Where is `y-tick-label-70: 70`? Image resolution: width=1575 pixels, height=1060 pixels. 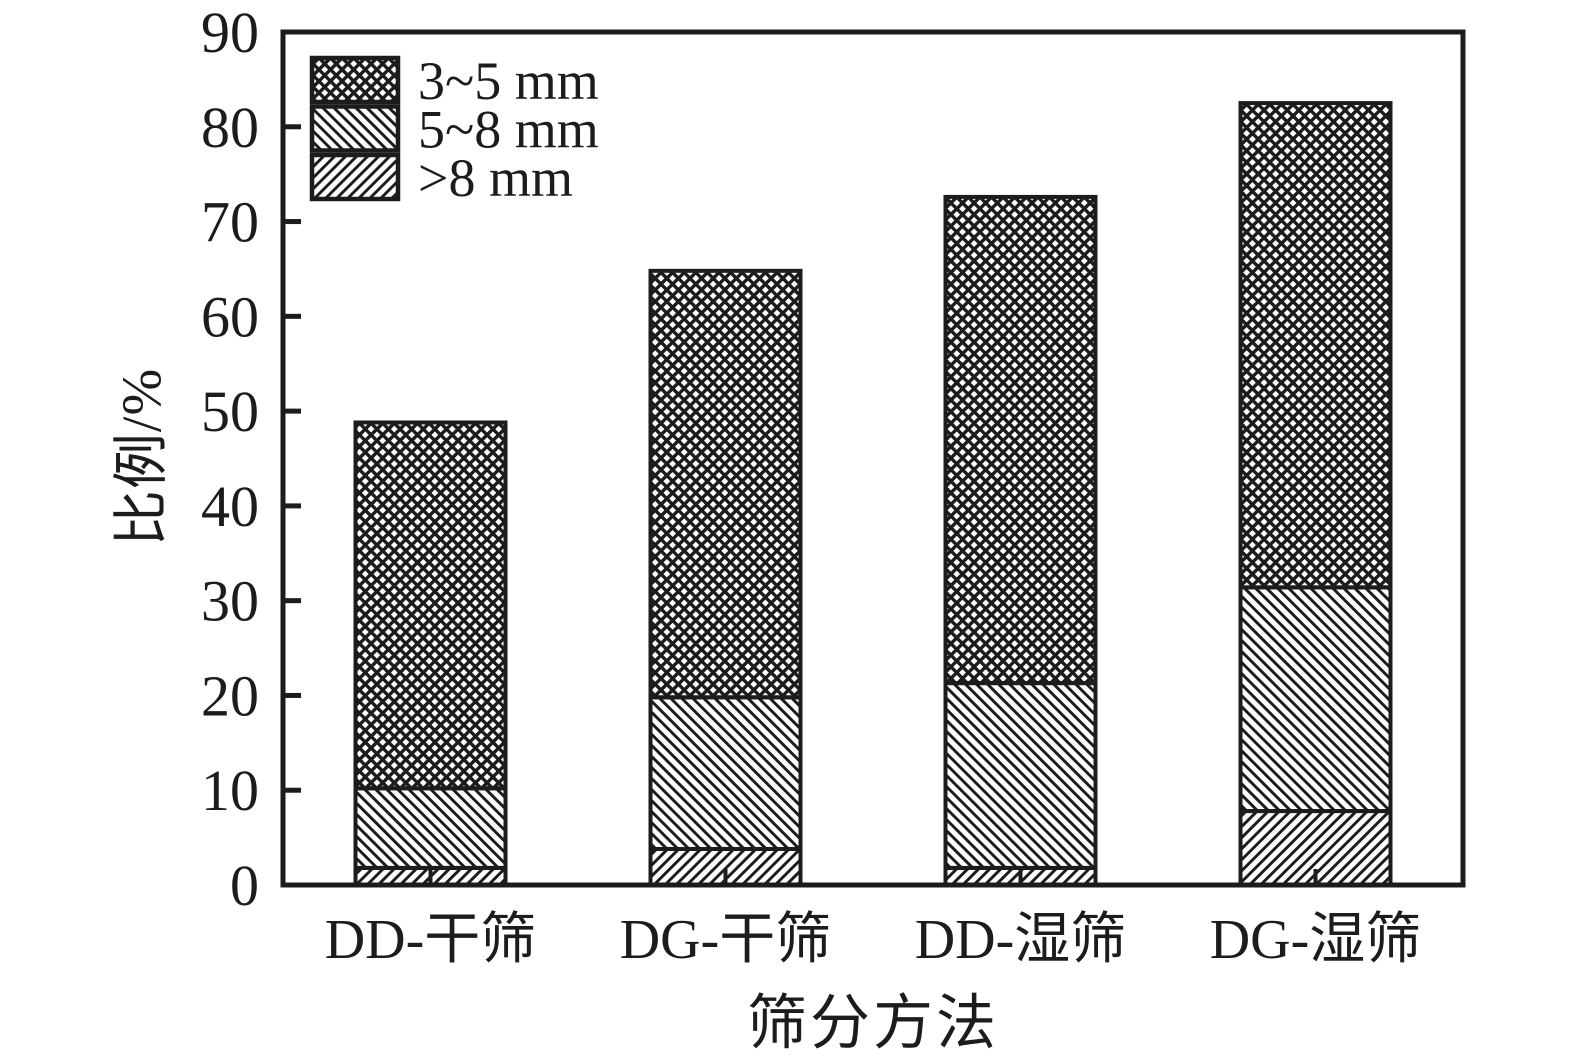
y-tick-label-70: 70 is located at coordinates (230, 222).